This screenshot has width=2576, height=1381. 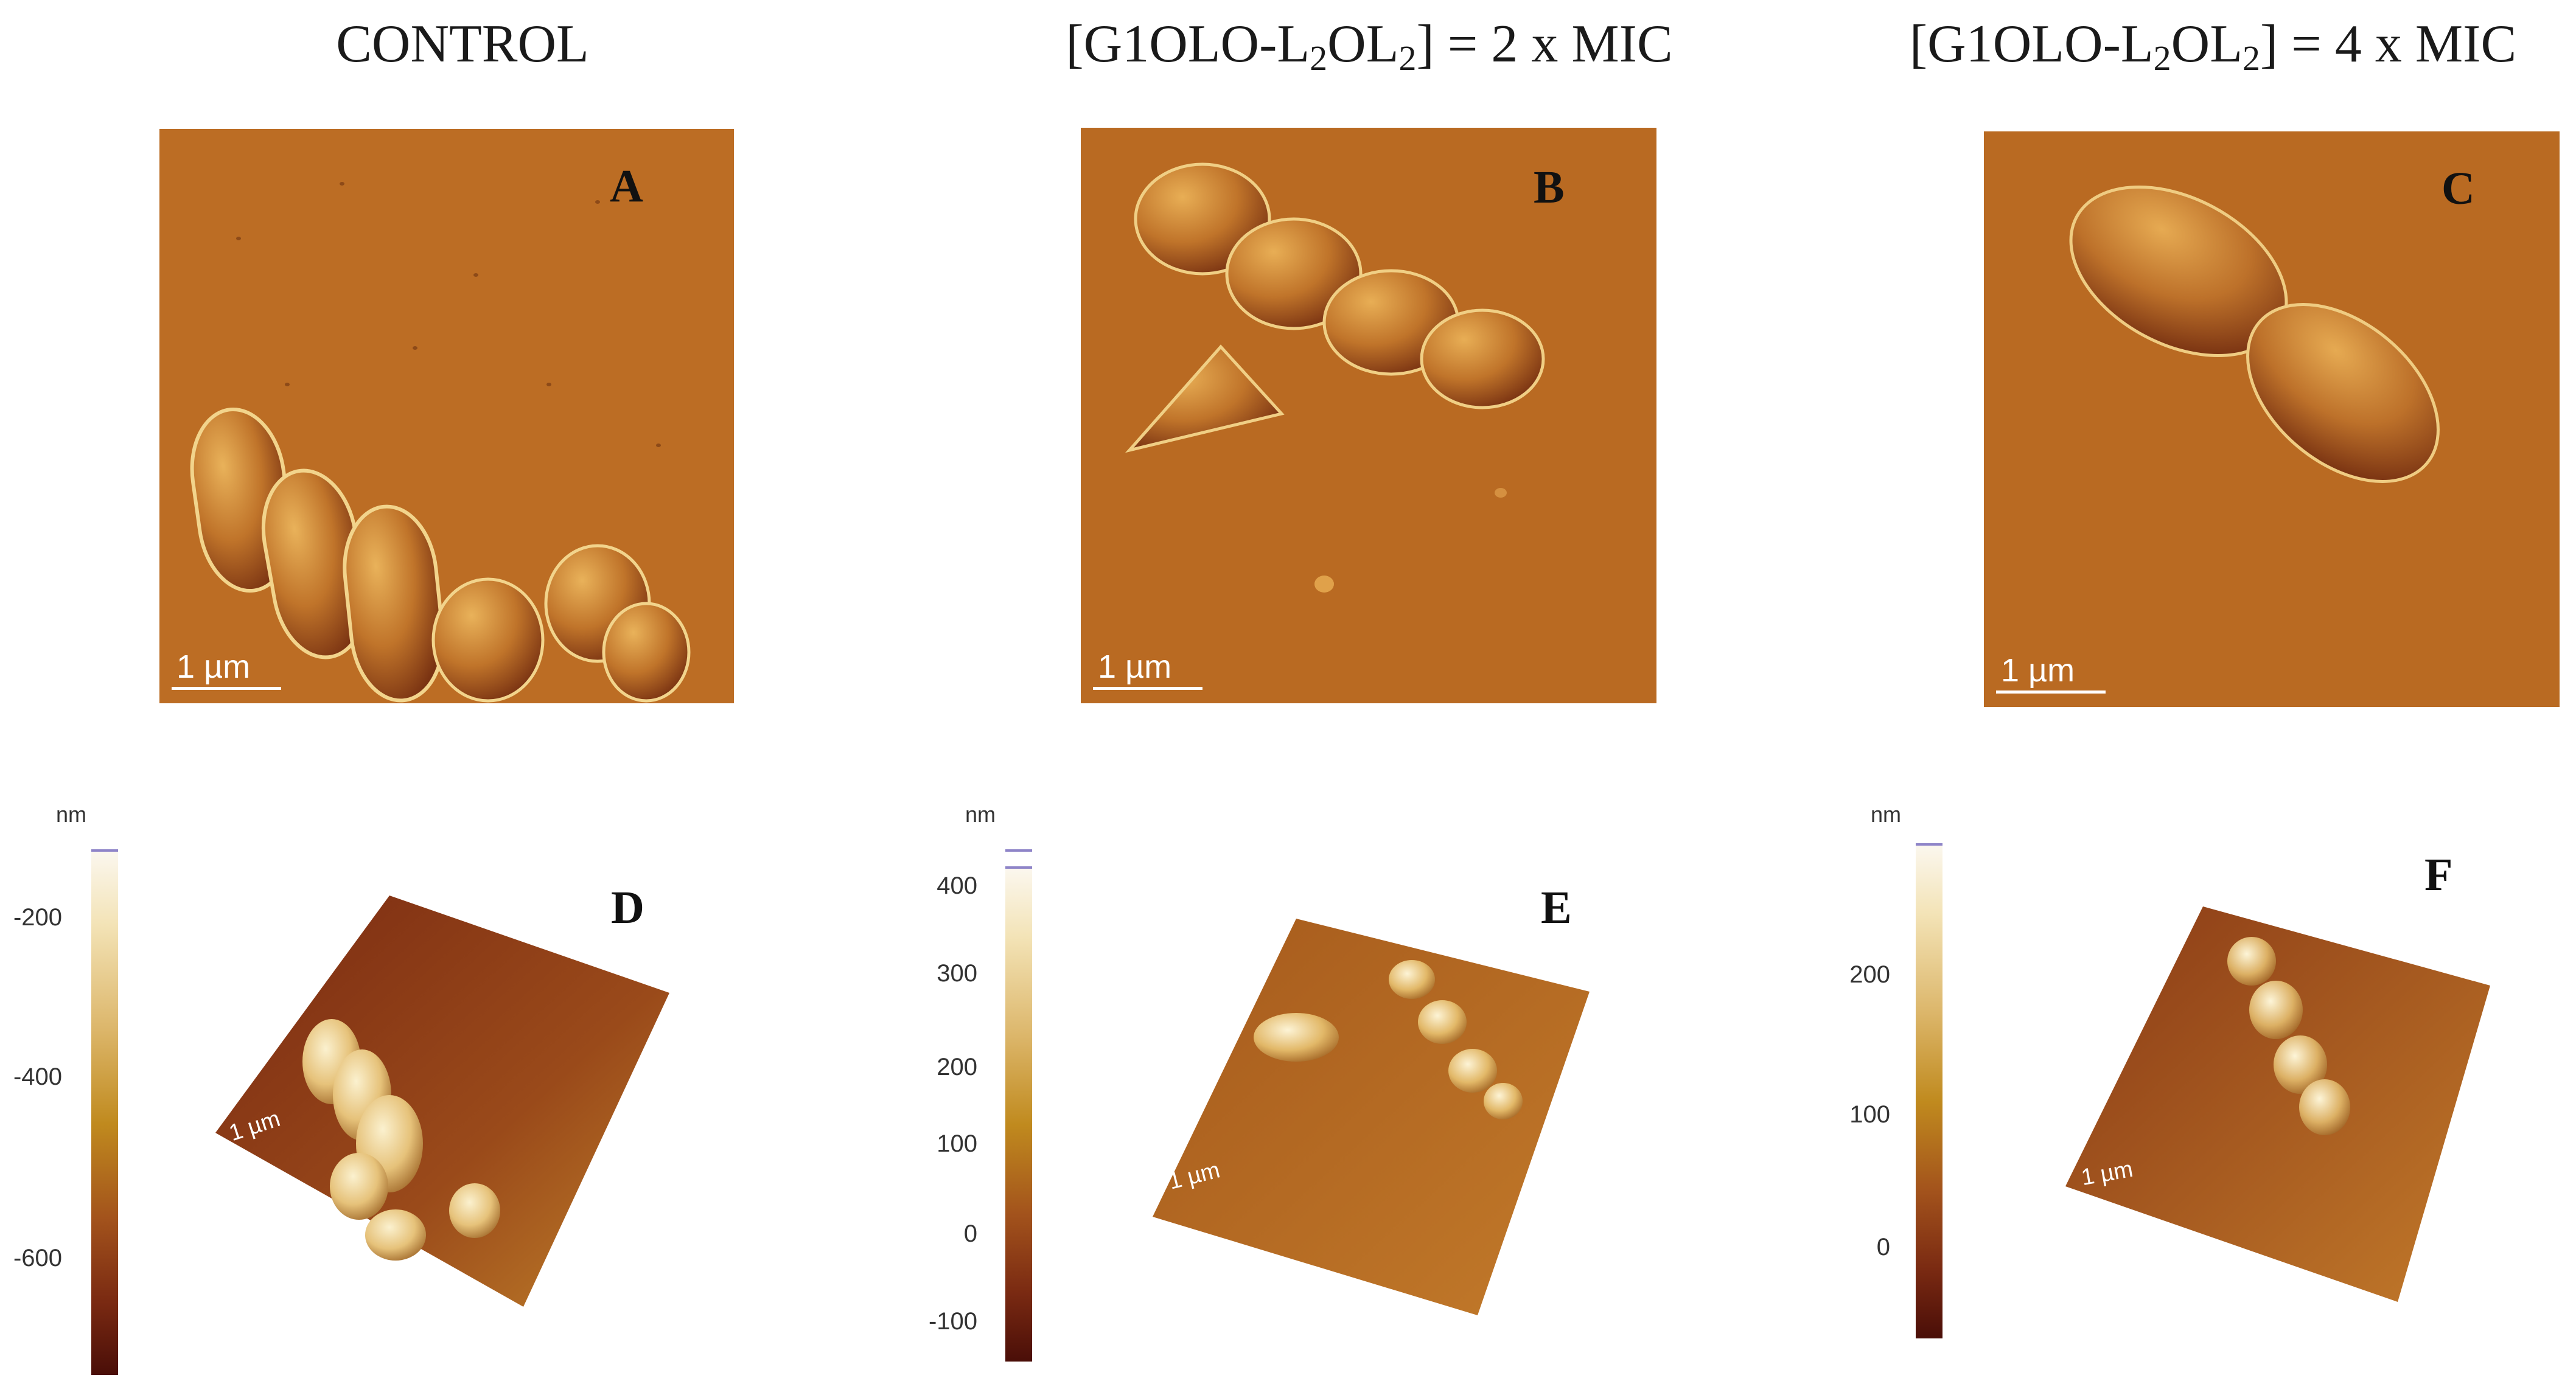 What do you see at coordinates (1883, 1247) in the screenshot?
I see `colorbar-f-tick: 0` at bounding box center [1883, 1247].